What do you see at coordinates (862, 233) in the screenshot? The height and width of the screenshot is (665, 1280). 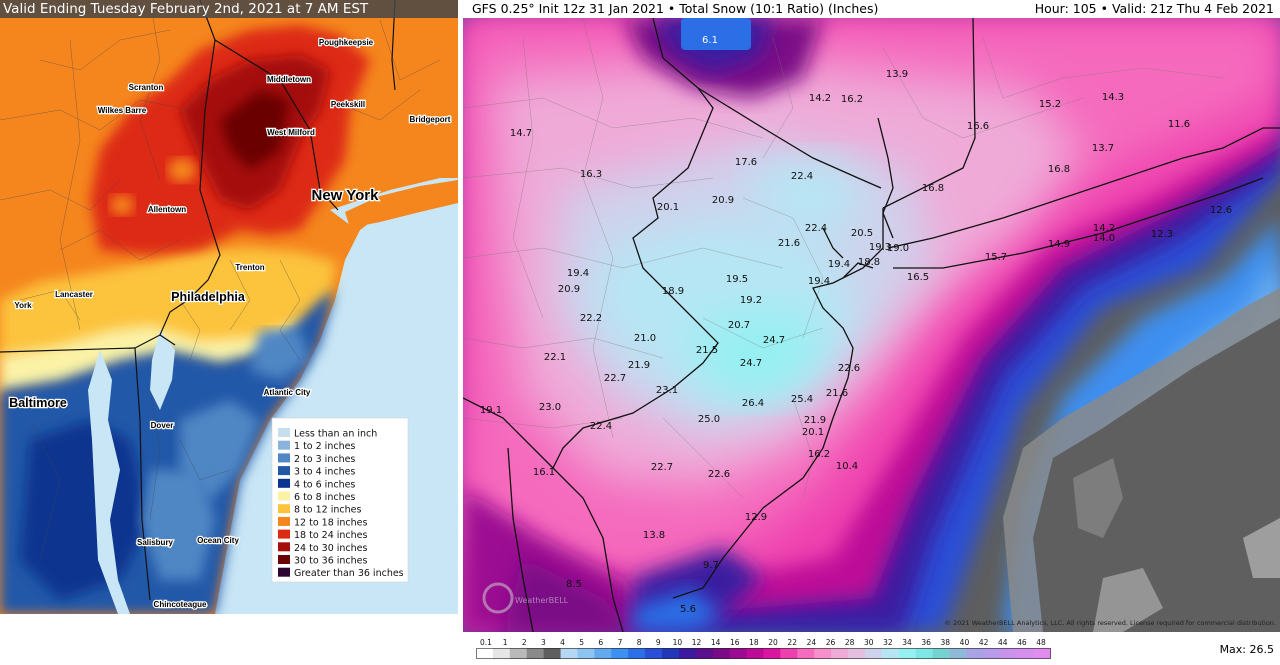 I see `snow-value-label: 20.5` at bounding box center [862, 233].